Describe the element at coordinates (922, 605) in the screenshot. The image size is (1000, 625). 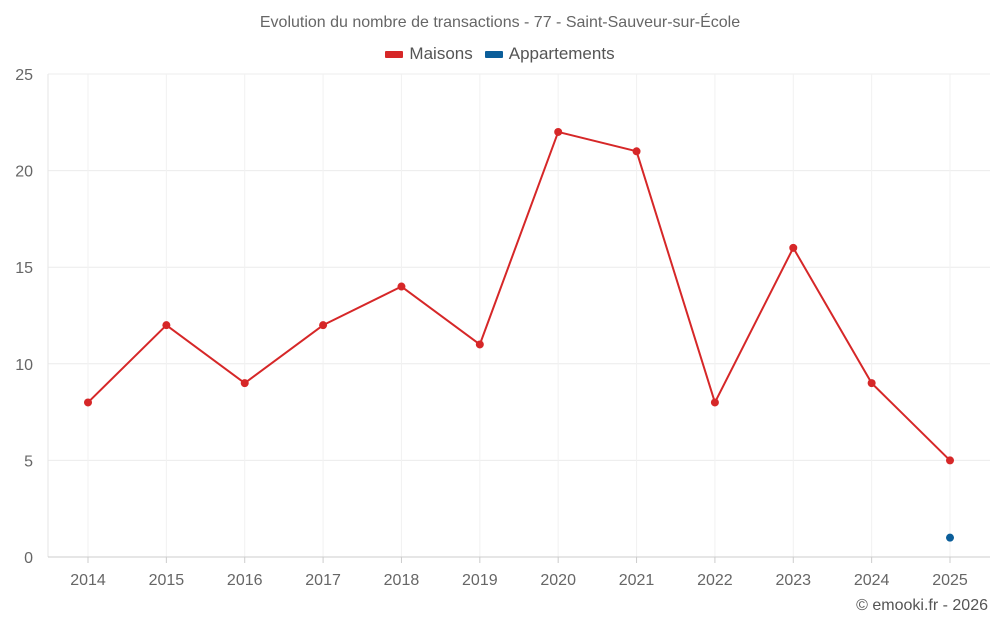
I see `credit-text: © emooki.fr - 2026` at that location.